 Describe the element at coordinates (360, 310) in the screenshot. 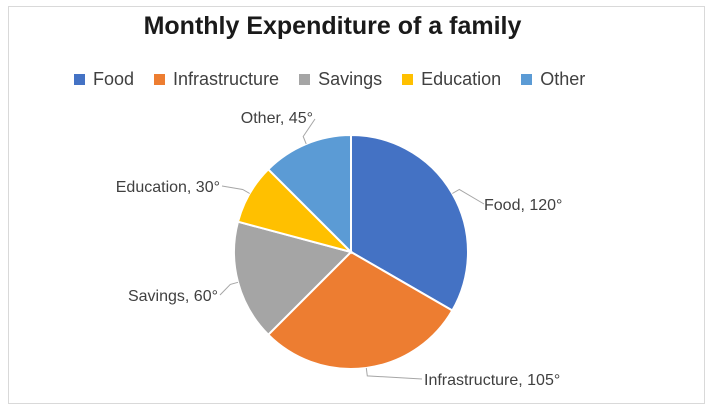

I see `pie-slice-infrastructure` at that location.